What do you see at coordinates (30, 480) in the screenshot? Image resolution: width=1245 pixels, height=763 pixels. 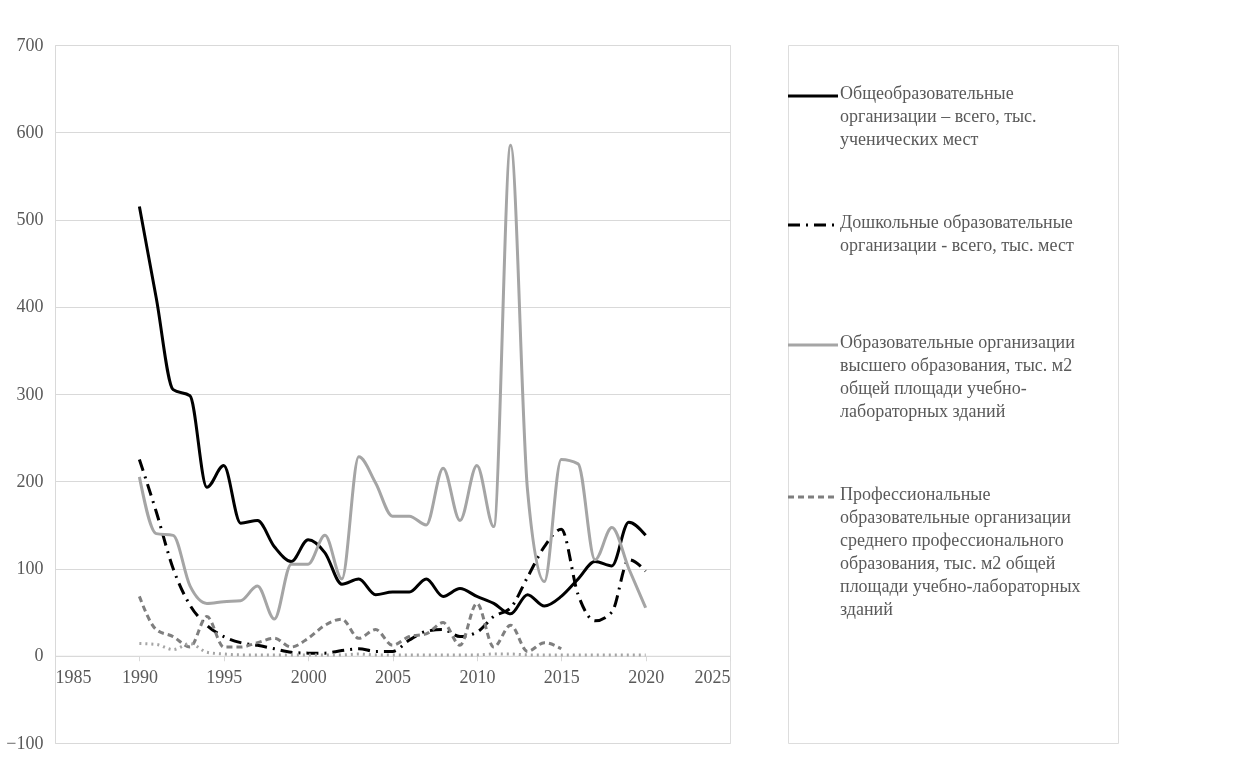 I see `y-tick-label: 200` at bounding box center [30, 480].